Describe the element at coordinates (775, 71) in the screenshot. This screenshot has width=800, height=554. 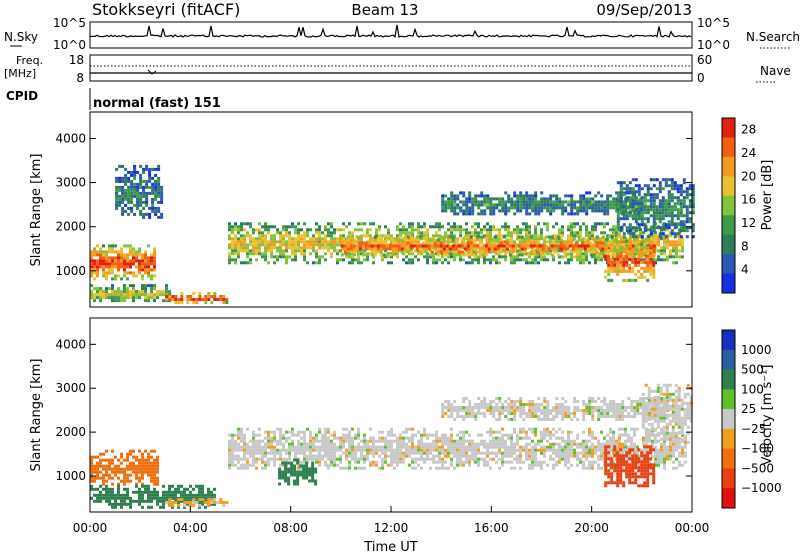
I see `nave-label: Nave` at that location.